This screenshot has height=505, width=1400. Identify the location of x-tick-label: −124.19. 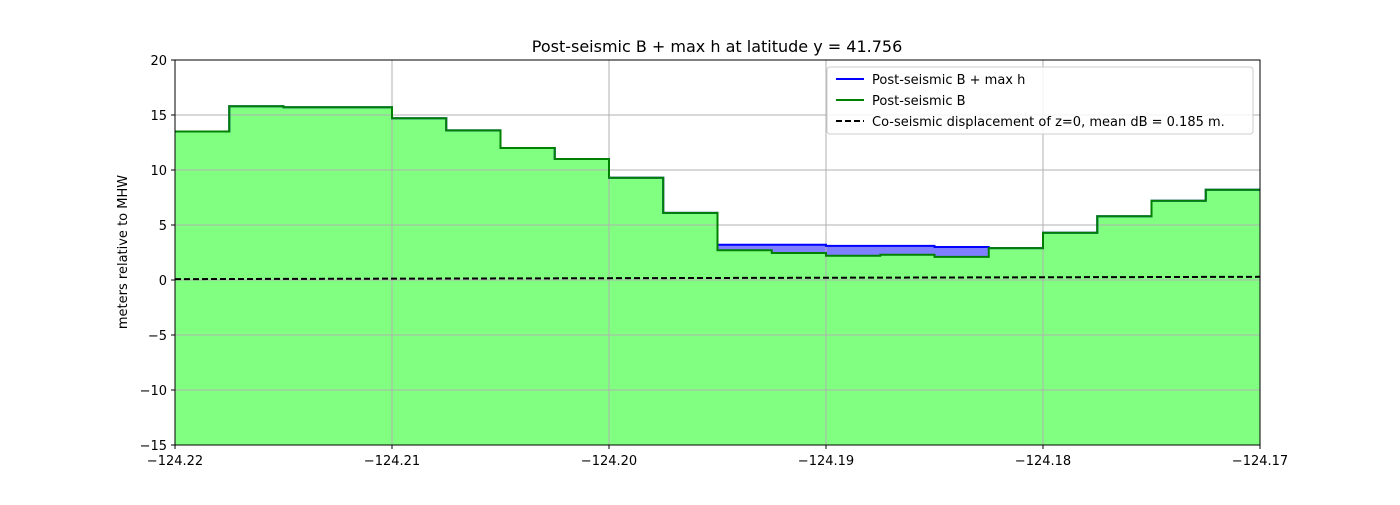
(826, 461).